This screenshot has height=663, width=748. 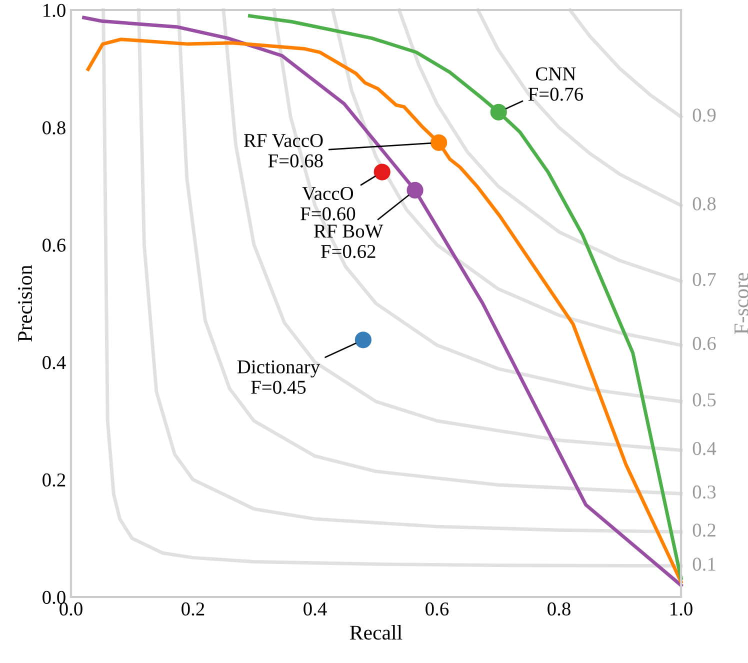 What do you see at coordinates (741, 303) in the screenshot?
I see `y2-axis-title: F-score` at bounding box center [741, 303].